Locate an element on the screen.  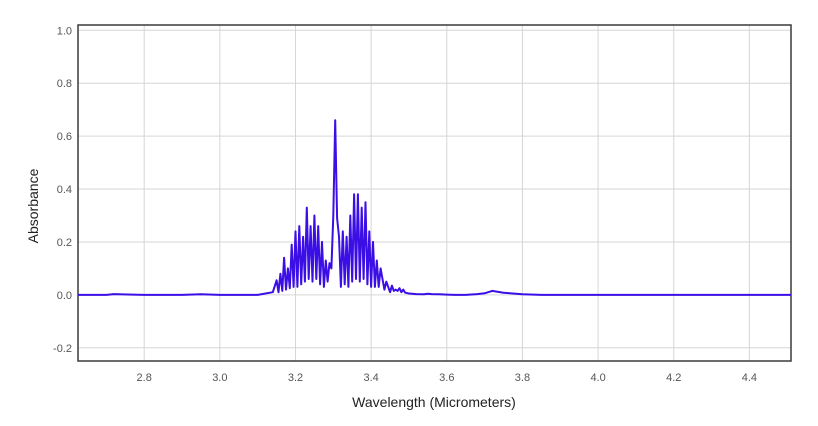
x-axis-title: Wavelength (Micrometers) is located at coordinates (434, 402).